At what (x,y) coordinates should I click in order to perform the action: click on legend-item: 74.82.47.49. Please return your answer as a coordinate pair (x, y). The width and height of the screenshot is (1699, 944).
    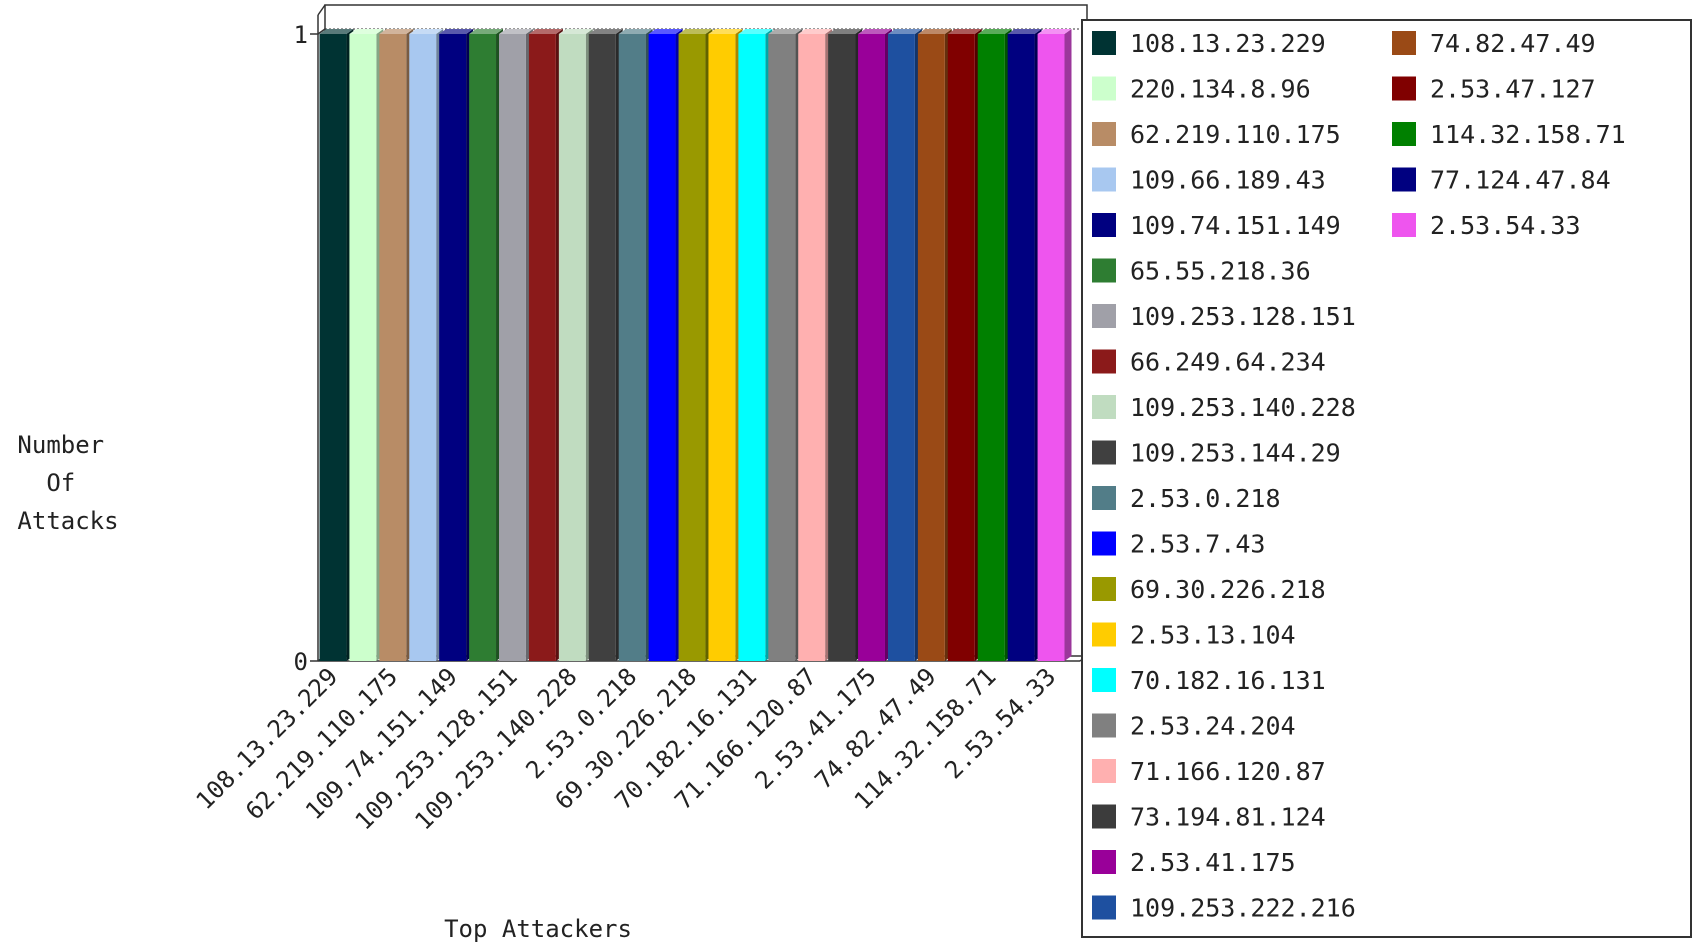
    Looking at the image, I should click on (1494, 43).